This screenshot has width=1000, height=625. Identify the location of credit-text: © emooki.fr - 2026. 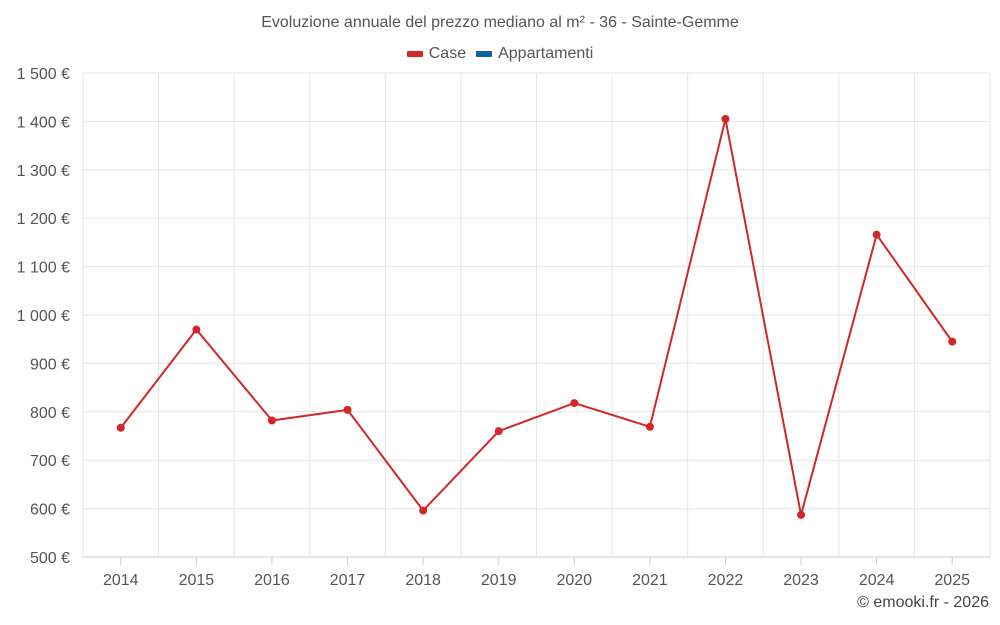
(923, 602).